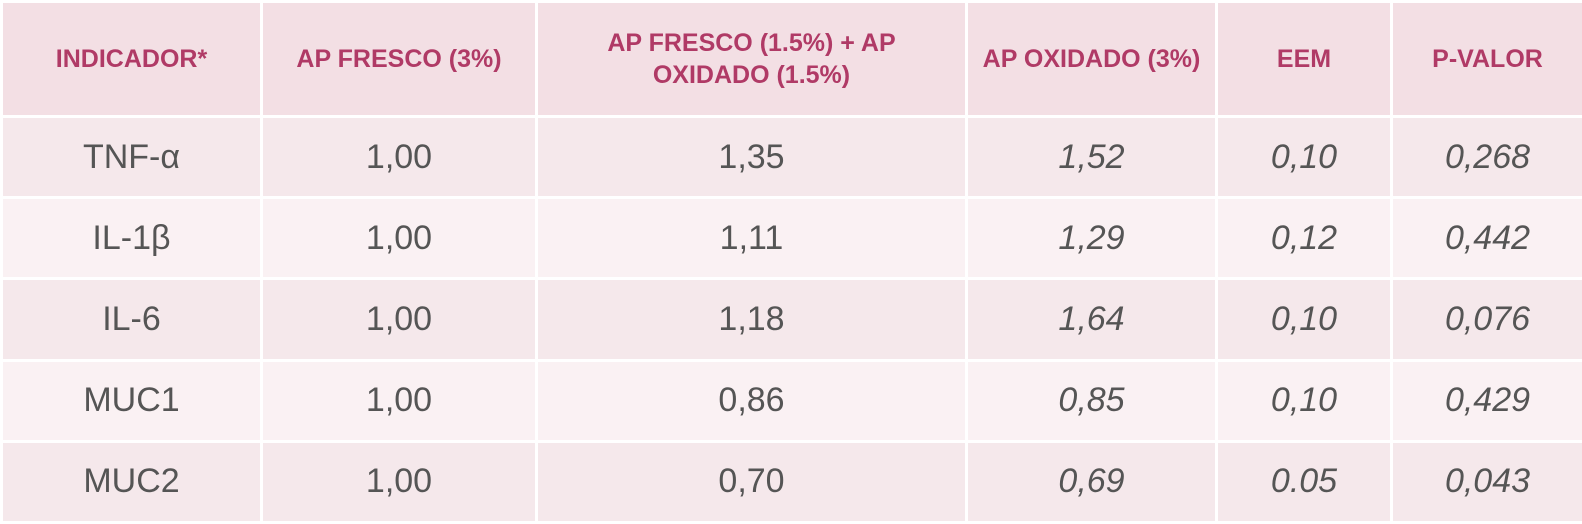 The height and width of the screenshot is (524, 1582). Describe the element at coordinates (131, 481) in the screenshot. I see `row-label: MUC2` at that location.